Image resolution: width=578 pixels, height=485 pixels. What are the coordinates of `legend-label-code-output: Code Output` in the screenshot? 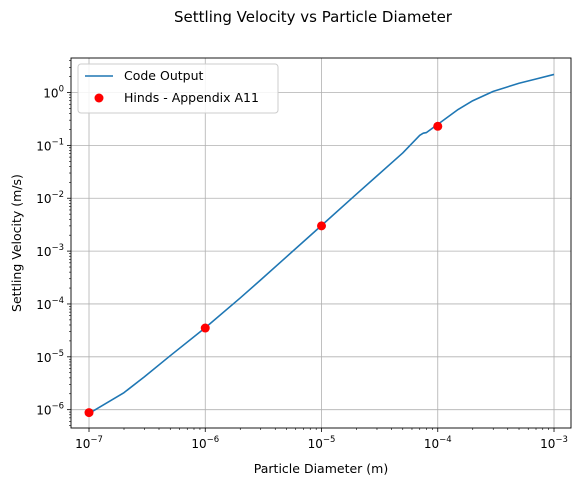 It's located at (163, 75).